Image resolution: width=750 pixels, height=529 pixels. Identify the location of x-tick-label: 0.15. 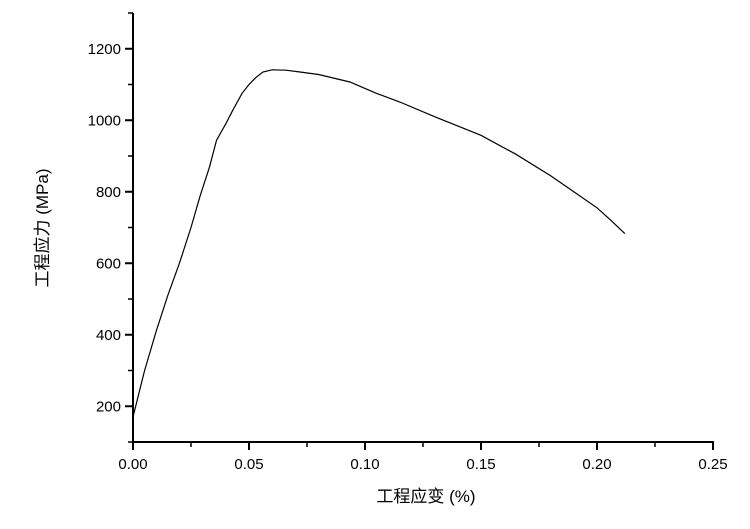
(480, 464).